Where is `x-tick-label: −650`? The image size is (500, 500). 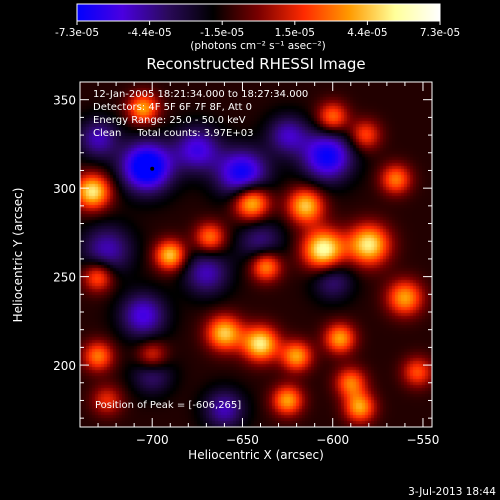 x-tick-label: −650 is located at coordinates (242, 440).